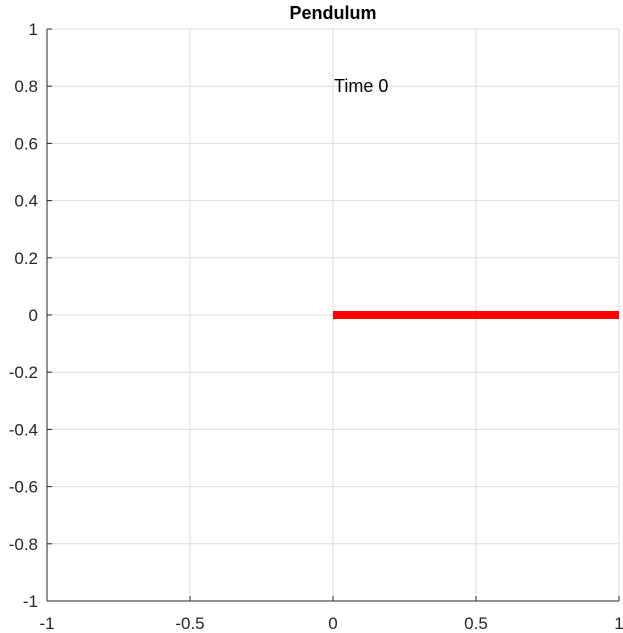 Image resolution: width=623 pixels, height=633 pixels. Describe the element at coordinates (23, 372) in the screenshot. I see `y-tick-label: -0.2` at that location.